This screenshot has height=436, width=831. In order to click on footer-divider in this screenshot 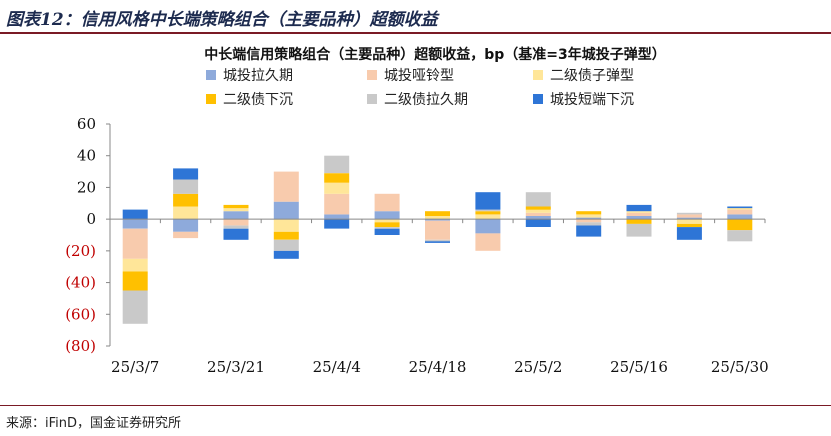, I will do `click(415, 405)`.